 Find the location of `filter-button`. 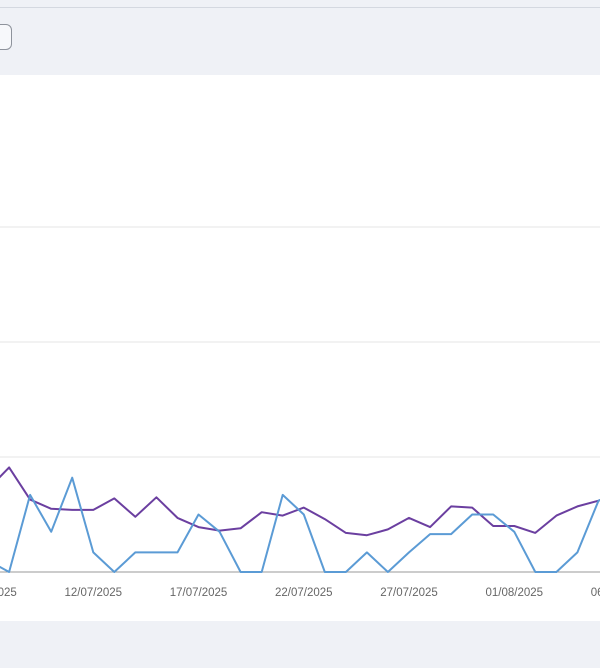

filter-button is located at coordinates (6, 37).